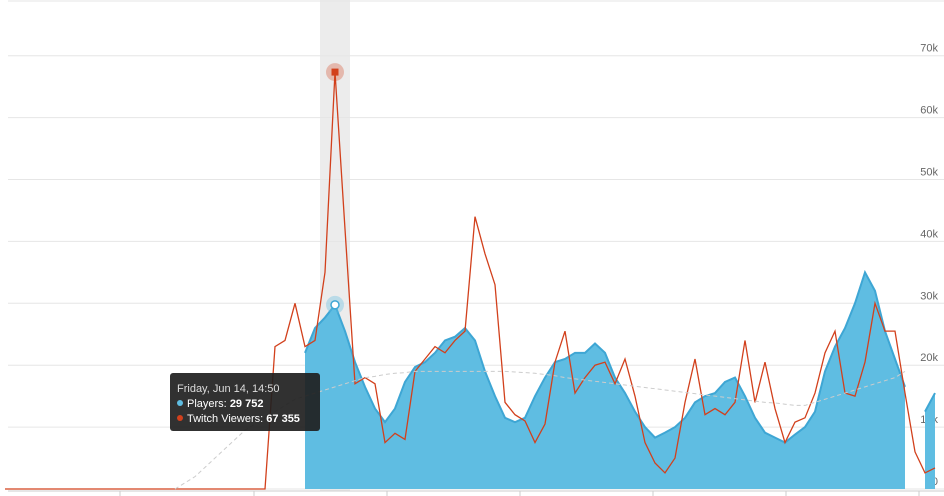 The image size is (944, 496). What do you see at coordinates (228, 389) in the screenshot?
I see `tooltip-title: Friday, Jun 14, 14:50` at bounding box center [228, 389].